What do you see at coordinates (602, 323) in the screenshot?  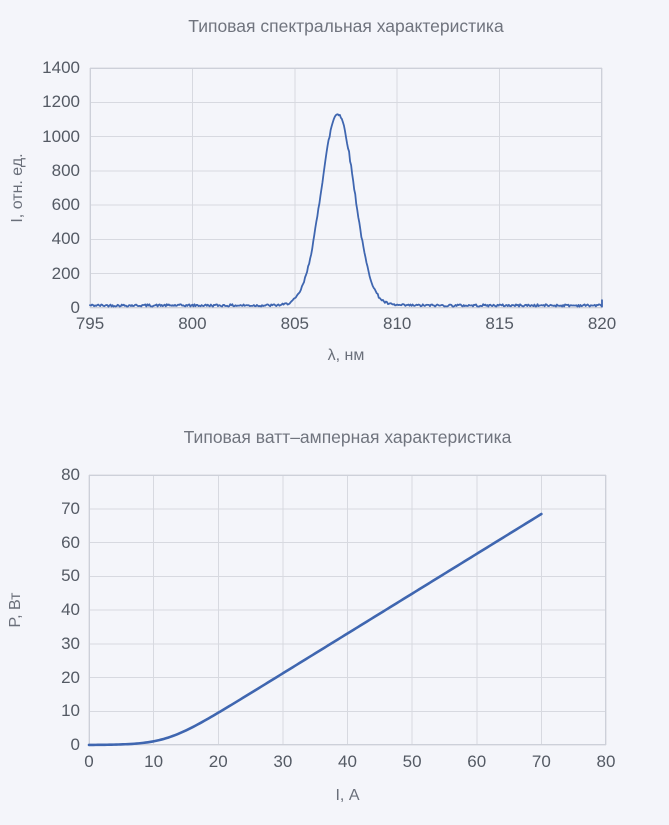 I see `x-tick-label: 820` at bounding box center [602, 323].